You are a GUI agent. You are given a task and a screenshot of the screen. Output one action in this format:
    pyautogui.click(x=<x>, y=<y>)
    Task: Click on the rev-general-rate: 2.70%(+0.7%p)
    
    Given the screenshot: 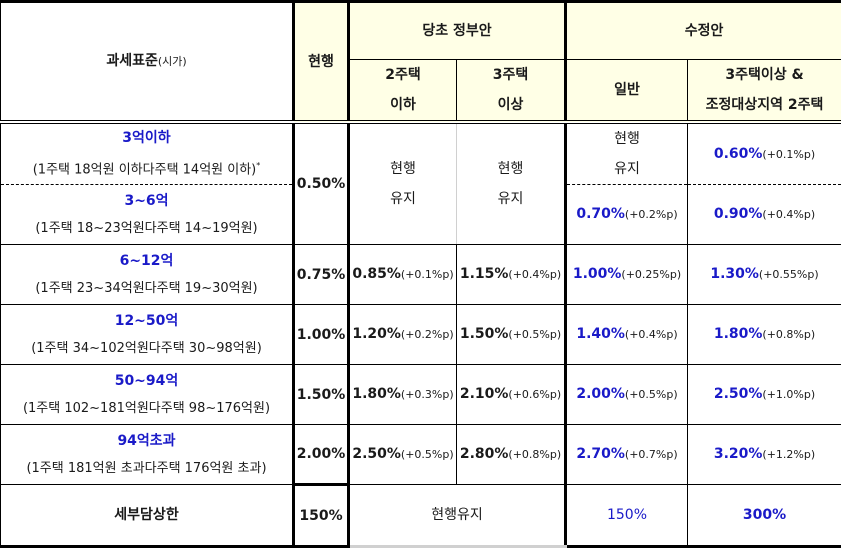 What is the action you would take?
    pyautogui.click(x=627, y=455)
    